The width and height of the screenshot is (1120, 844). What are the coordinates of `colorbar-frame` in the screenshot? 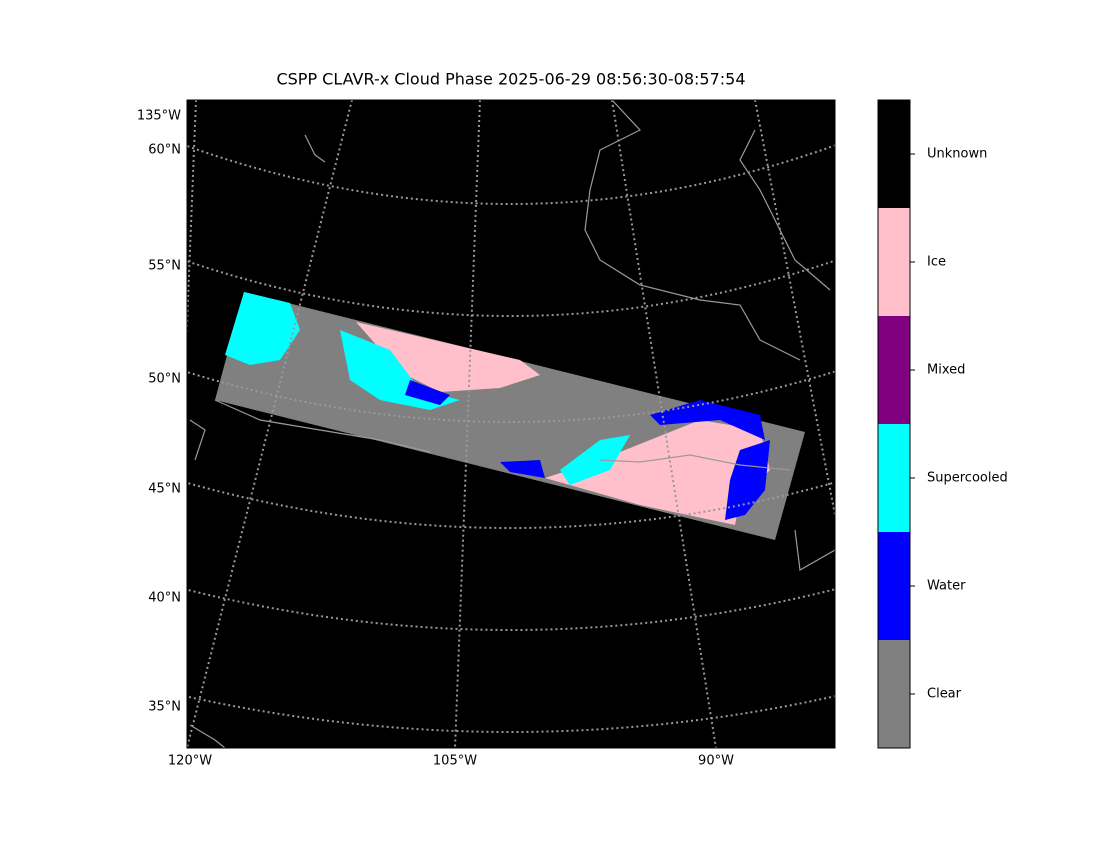 It's located at (894, 424).